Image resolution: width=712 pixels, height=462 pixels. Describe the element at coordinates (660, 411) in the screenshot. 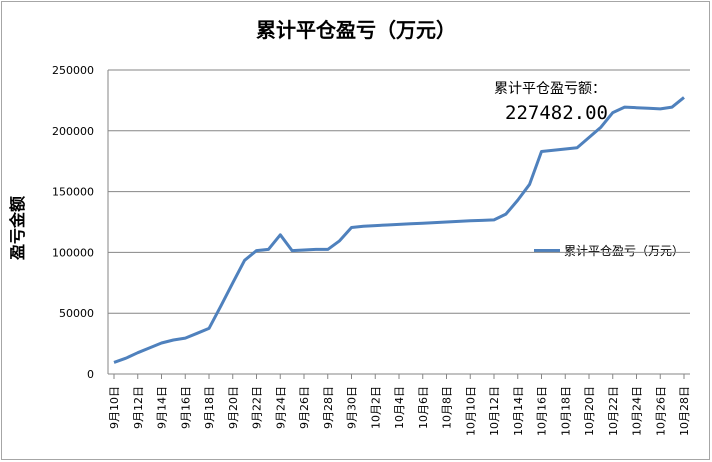

I see `x-tick-label: 10月26日` at that location.